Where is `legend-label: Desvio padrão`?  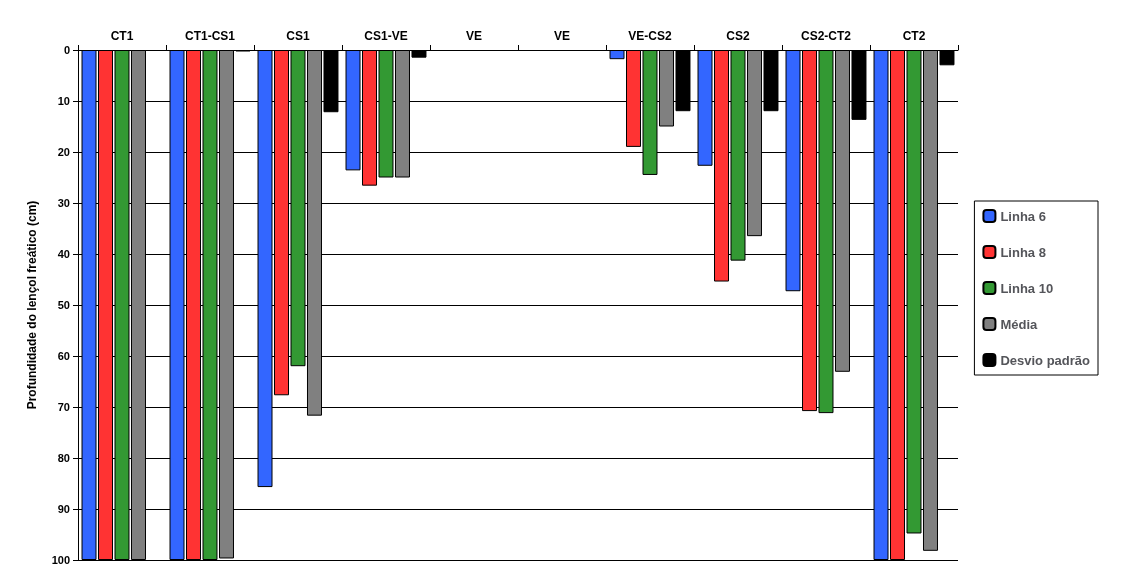 legend-label: Desvio padrão is located at coordinates (1045, 360).